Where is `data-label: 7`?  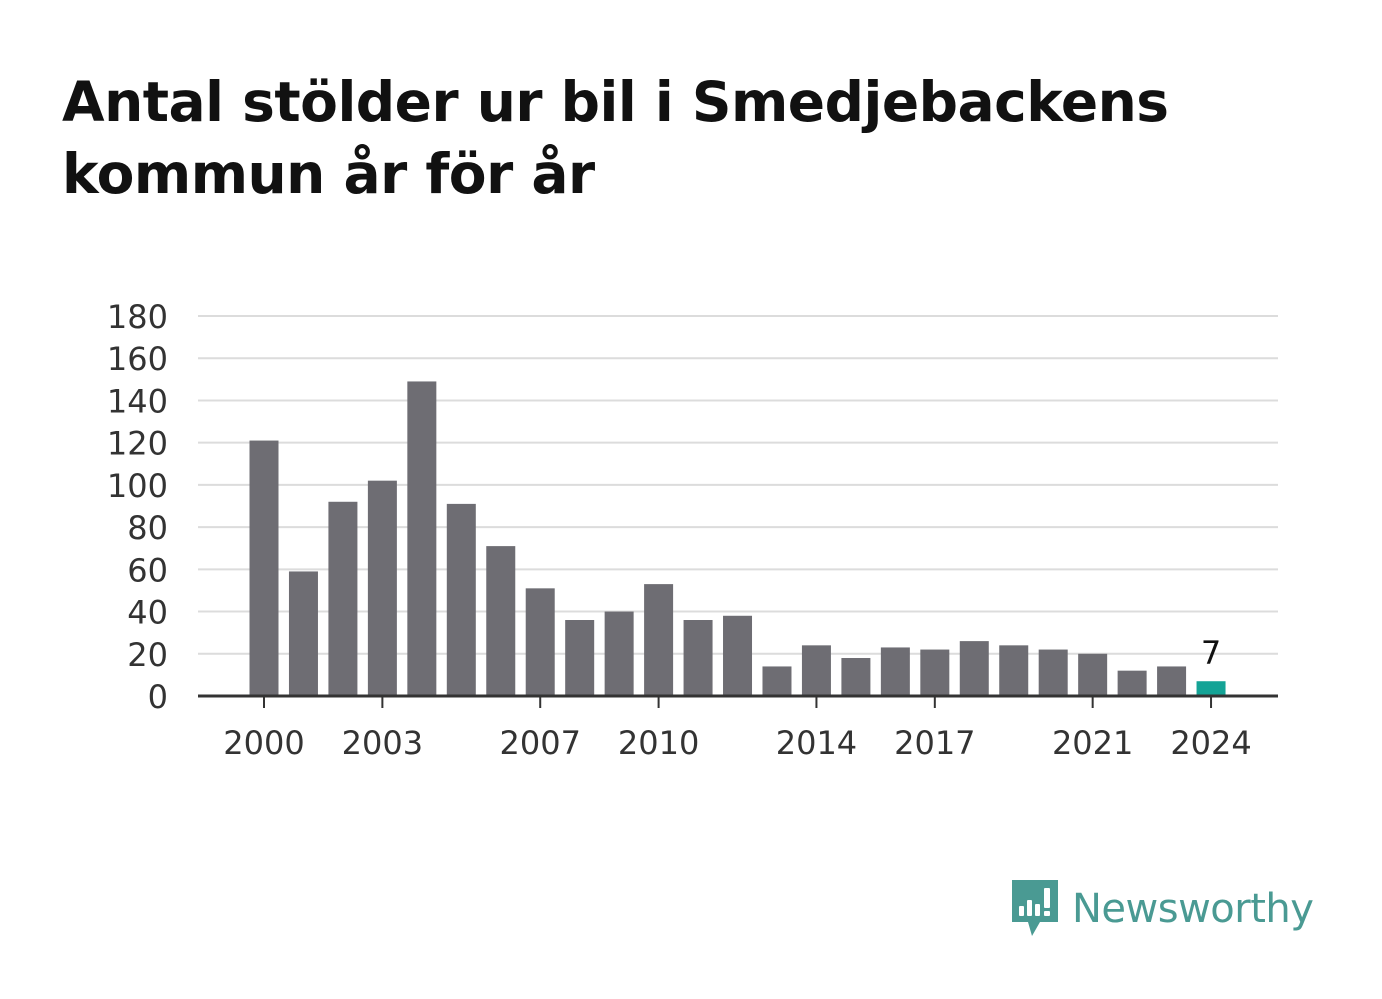 data-label: 7 is located at coordinates (1211, 653).